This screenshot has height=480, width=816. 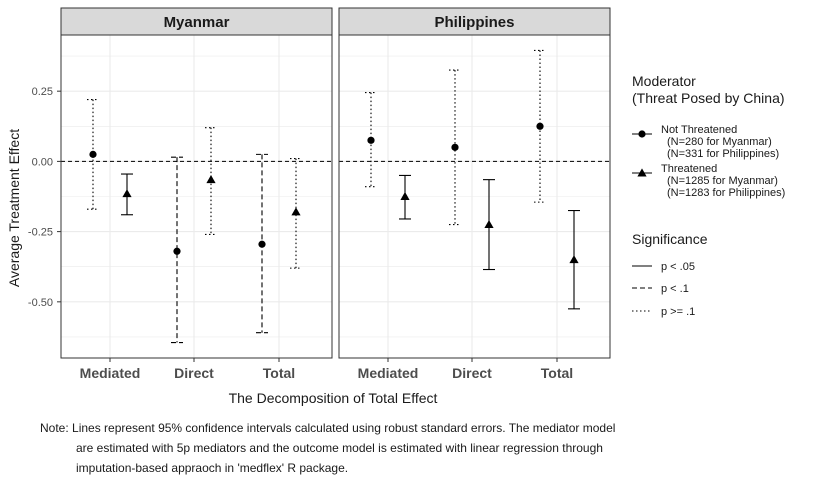 I want to click on legend-item-label: Not Threatened, so click(x=699, y=130).